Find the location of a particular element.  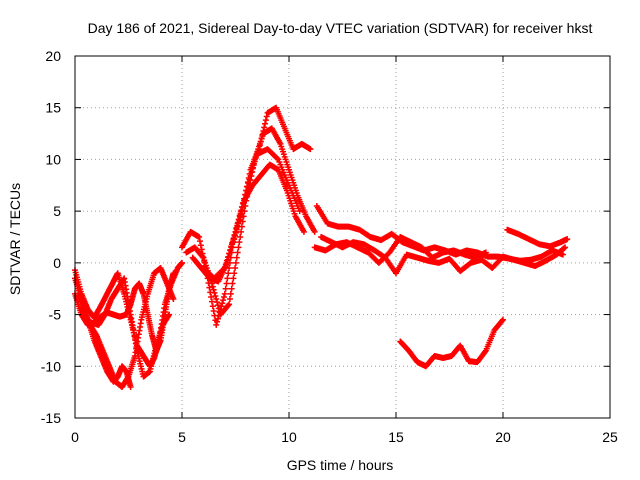

x-tick-label: 20 is located at coordinates (503, 437).